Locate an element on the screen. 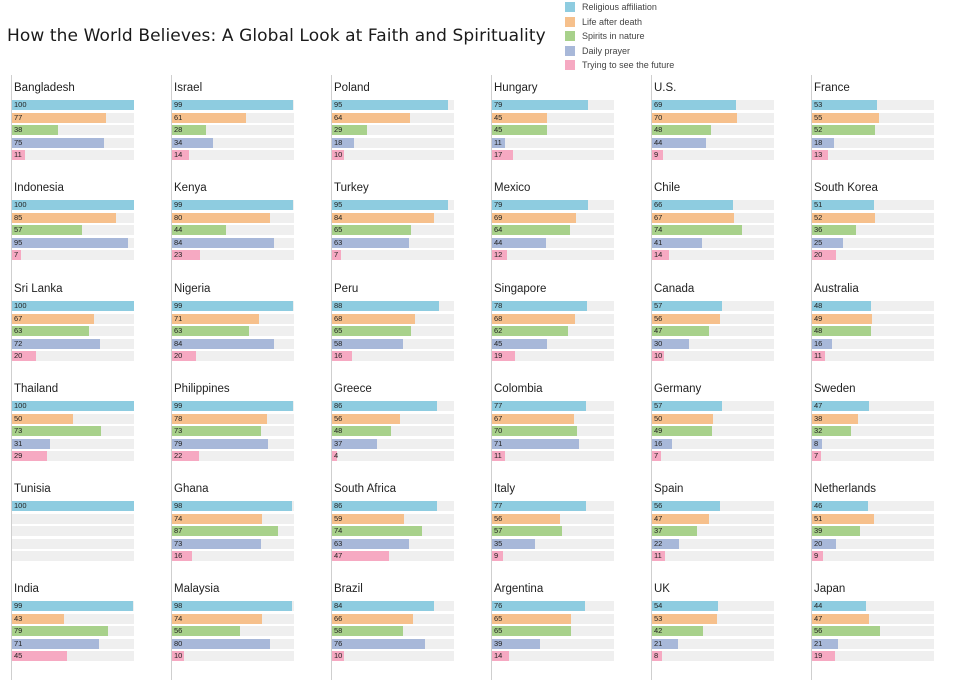  legend-item: Daily prayer is located at coordinates (665, 51).